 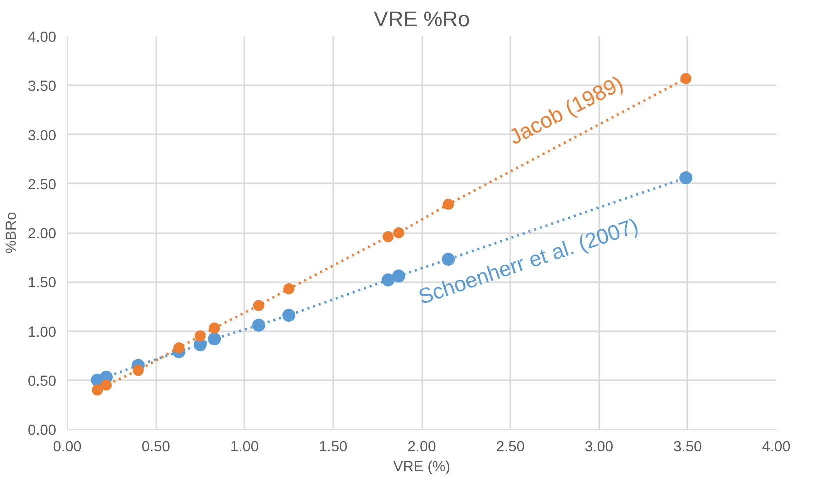 I want to click on x-tick-label: 3.00, so click(x=599, y=448).